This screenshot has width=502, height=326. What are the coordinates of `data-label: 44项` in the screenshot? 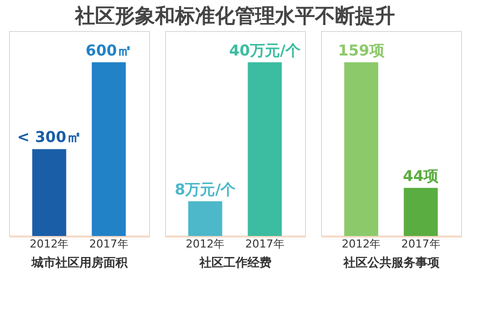 It's located at (421, 175).